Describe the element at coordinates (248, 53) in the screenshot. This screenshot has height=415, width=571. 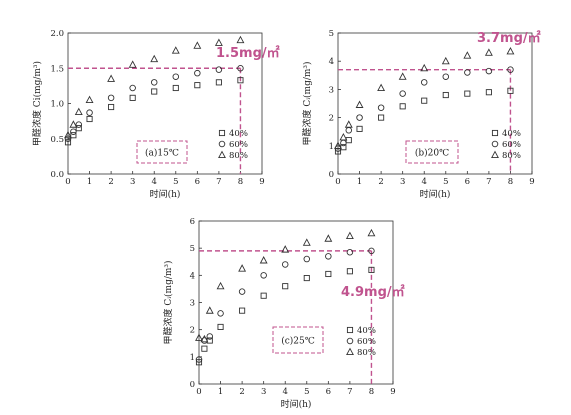
I see `concentration-annotation: 1.5mg/㎡` at that location.